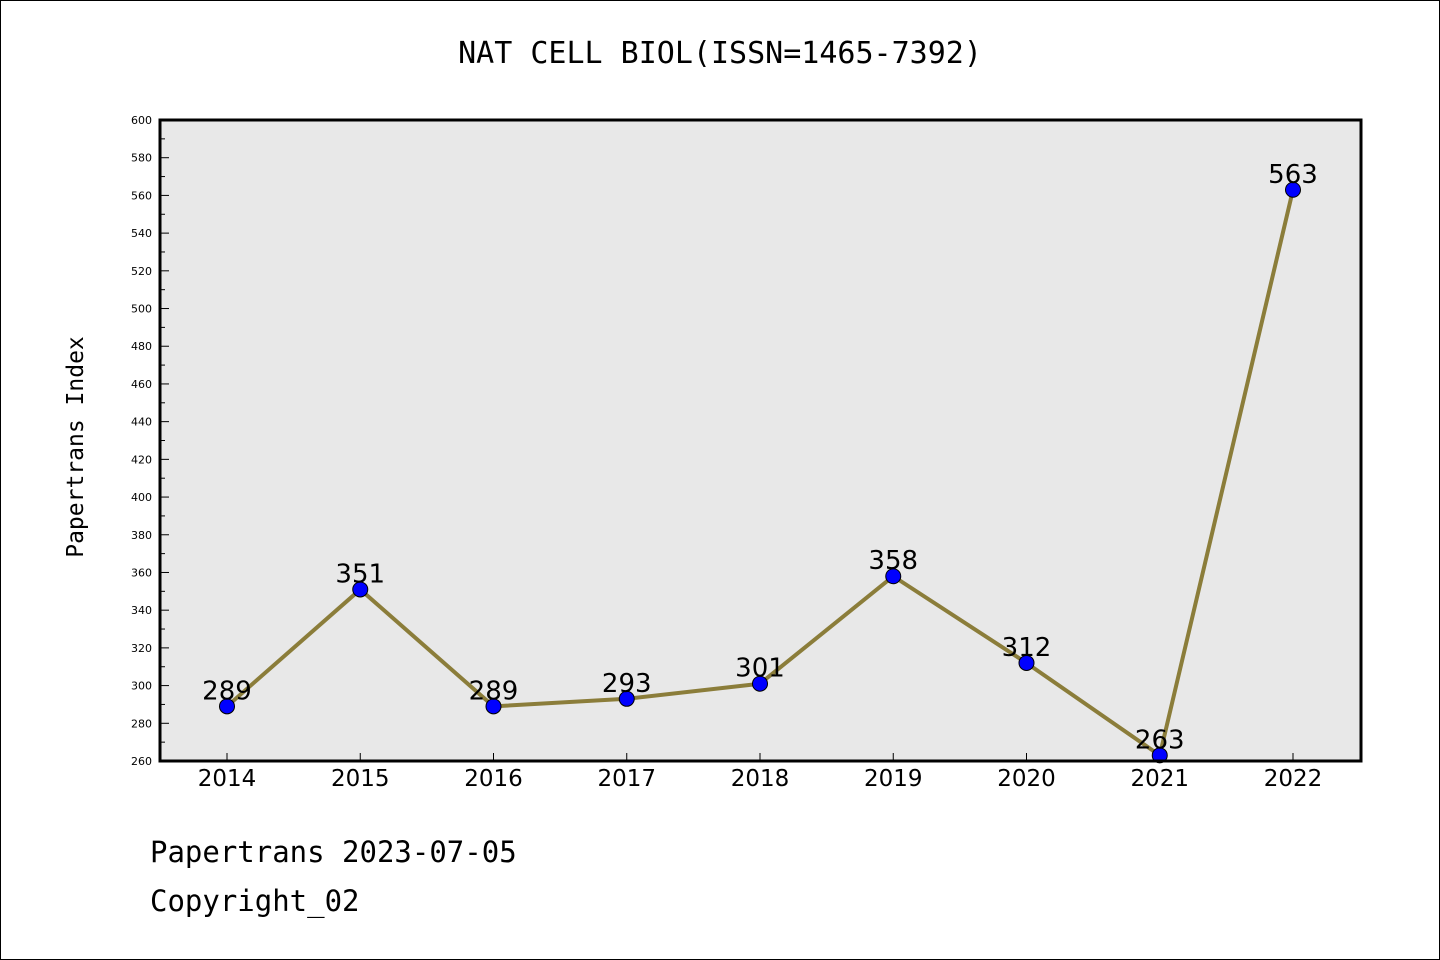  What do you see at coordinates (1026, 779) in the screenshot?
I see `x-tick-label: 2020` at bounding box center [1026, 779].